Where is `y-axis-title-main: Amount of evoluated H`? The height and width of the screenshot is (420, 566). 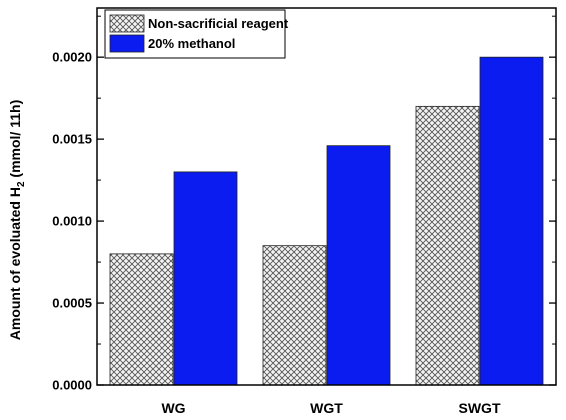
y-axis-title-main: Amount of evoluated H is located at coordinates (15, 263).